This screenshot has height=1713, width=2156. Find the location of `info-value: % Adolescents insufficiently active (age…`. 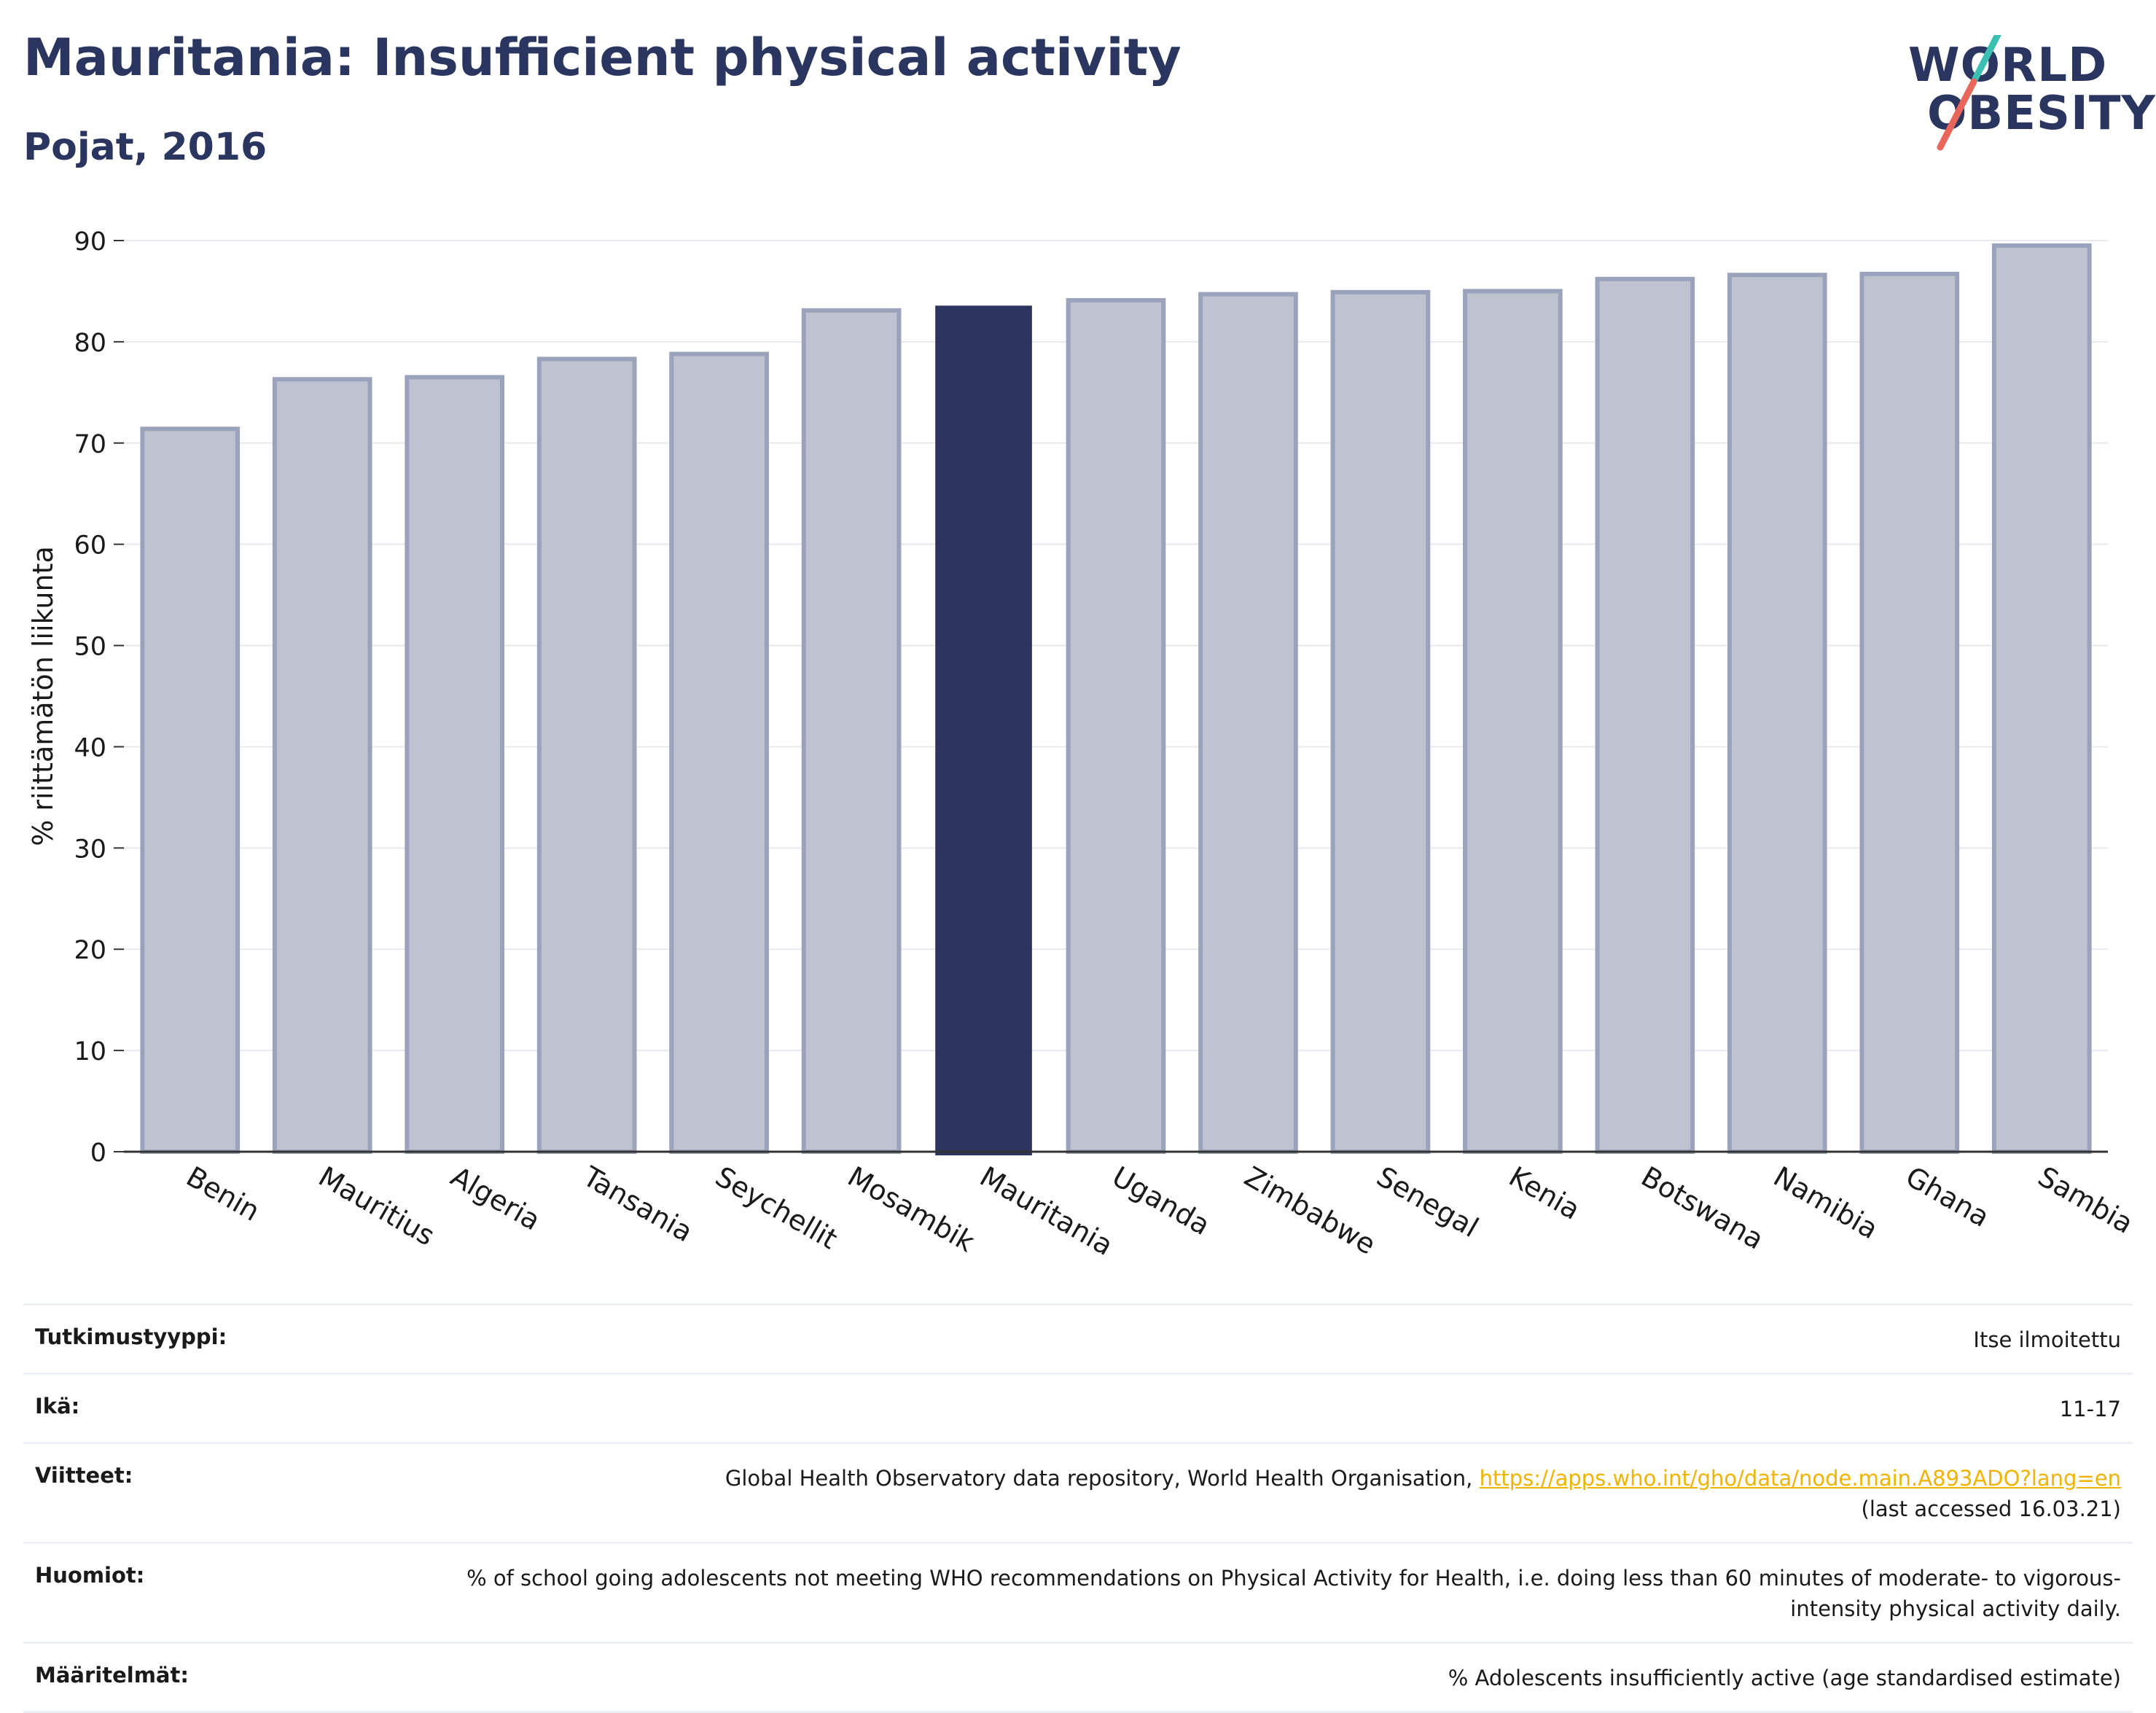

info-value: % Adolescents insufficiently active (age… is located at coordinates (1784, 1678).